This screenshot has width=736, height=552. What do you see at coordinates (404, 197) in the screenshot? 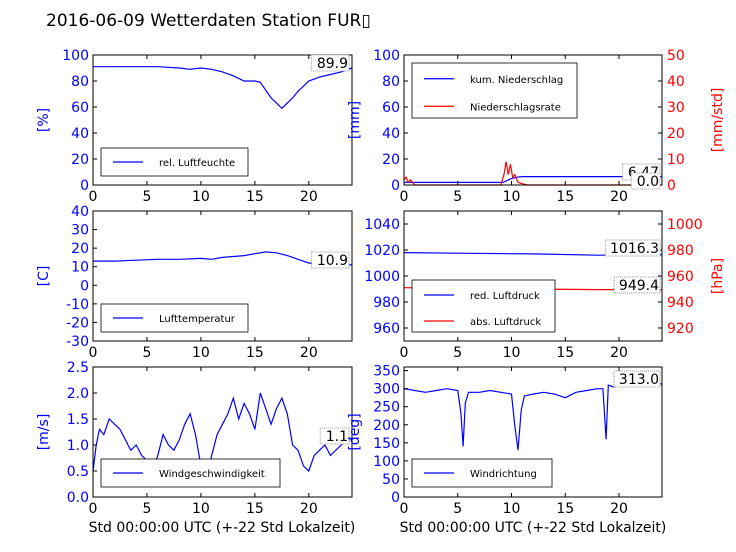
I see `precip-x-tick-label: 0` at bounding box center [404, 197].